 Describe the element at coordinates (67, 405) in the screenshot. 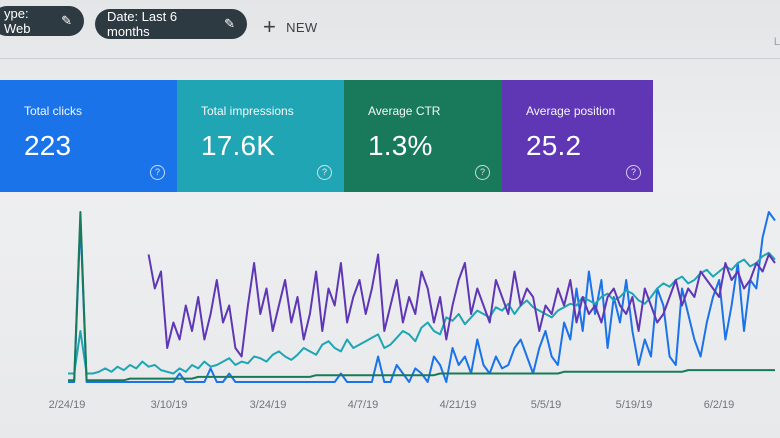

I see `x-tick-label: 2/24/19` at that location.